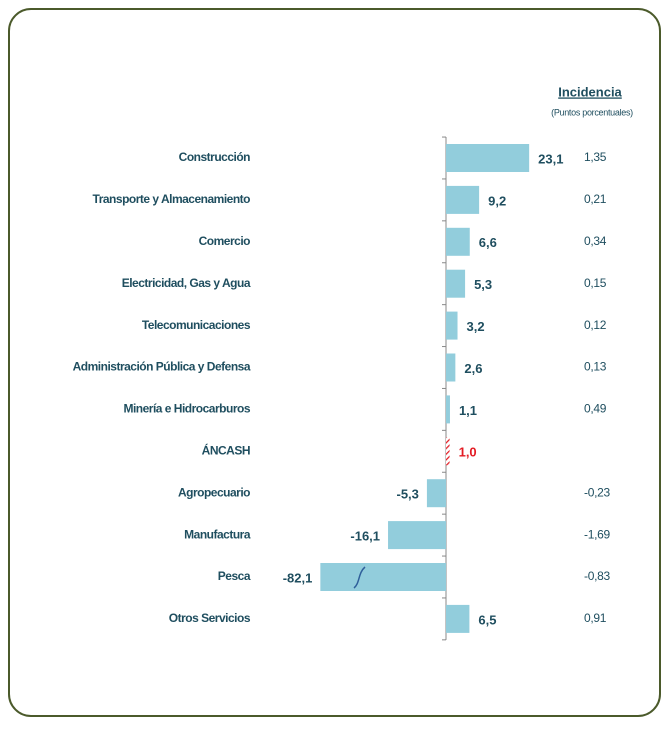 This screenshot has height=729, width=669. I want to click on incidence-label: 0,13, so click(595, 367).